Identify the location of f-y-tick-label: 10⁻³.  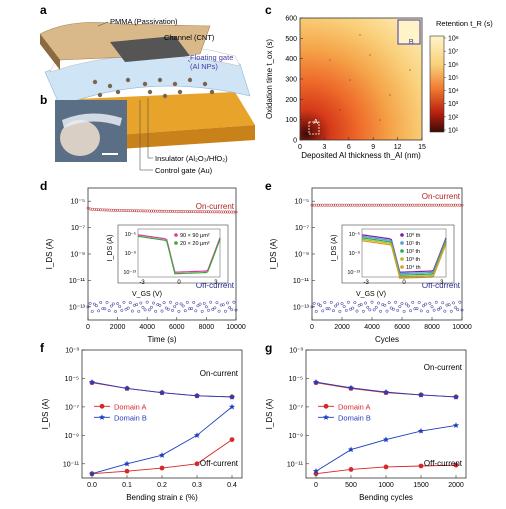
(72, 351).